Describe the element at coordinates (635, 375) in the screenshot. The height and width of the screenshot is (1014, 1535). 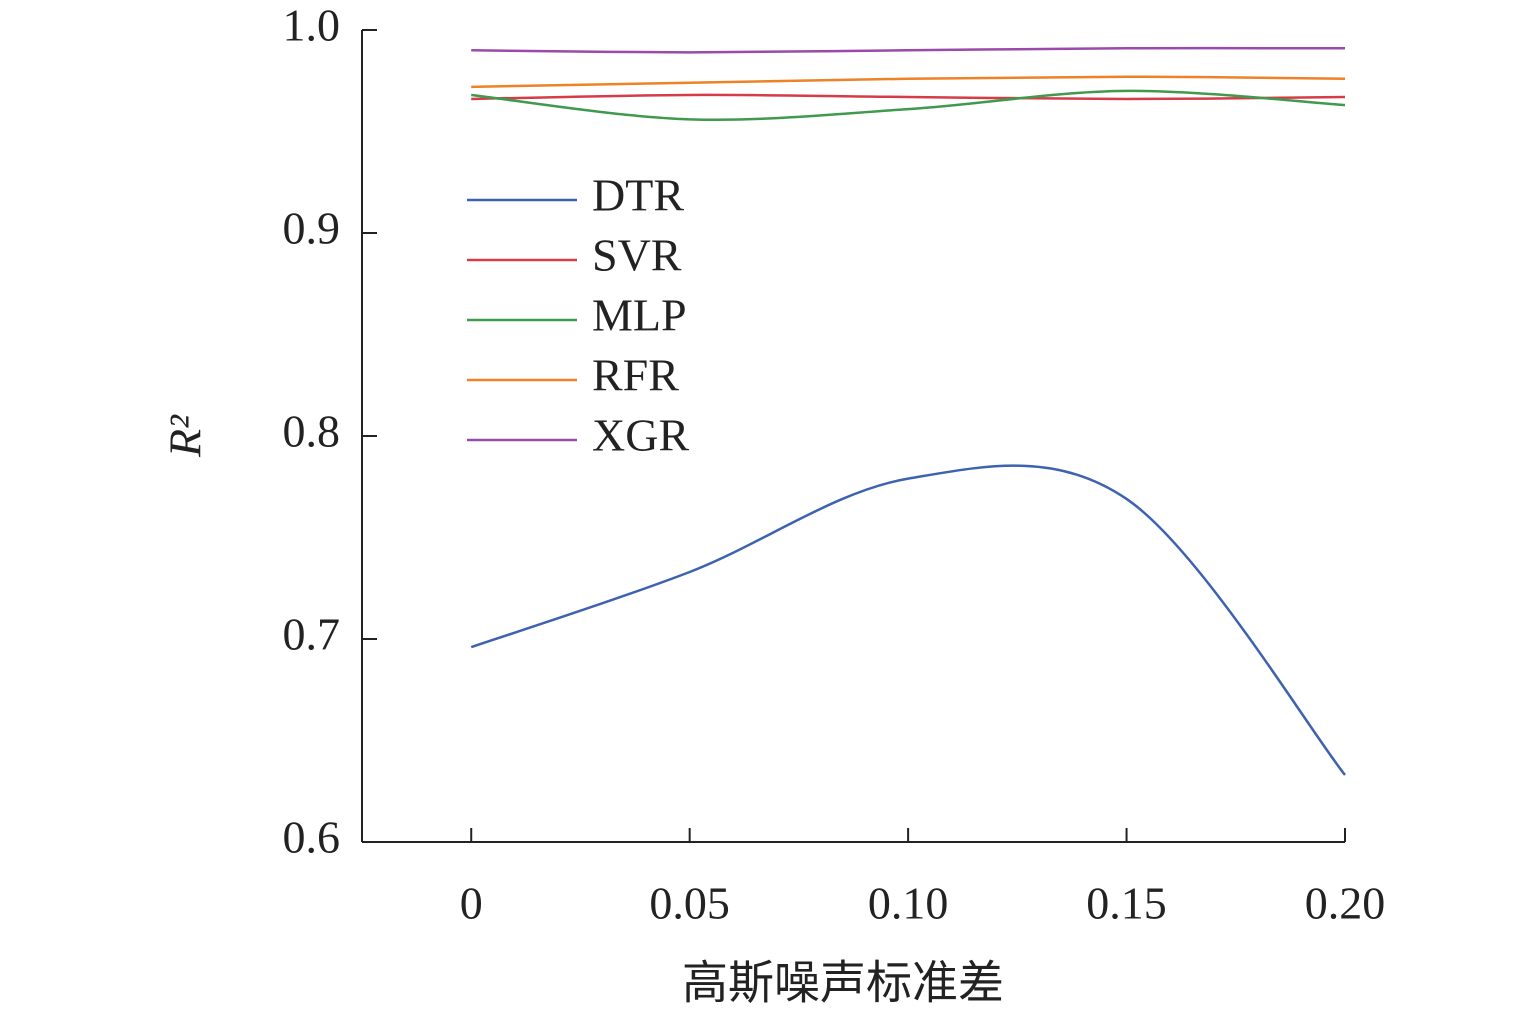
I see `legend-label: RFR` at that location.